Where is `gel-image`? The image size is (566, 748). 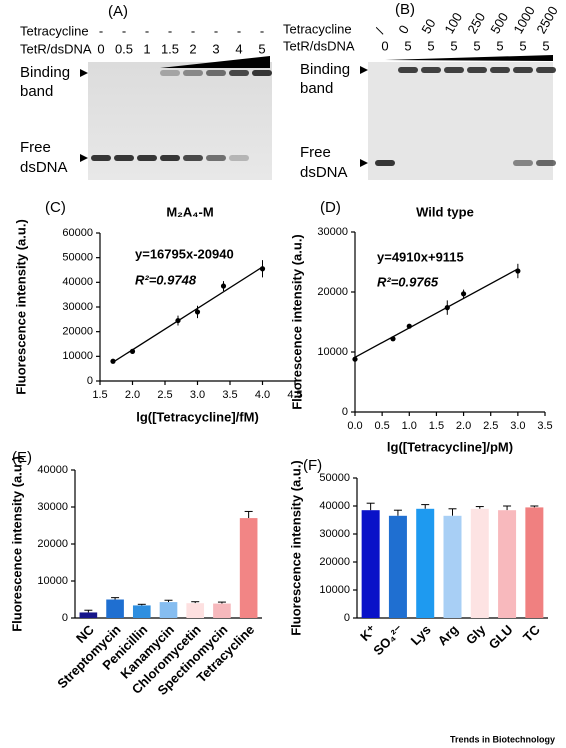 gel-image is located at coordinates (180, 121).